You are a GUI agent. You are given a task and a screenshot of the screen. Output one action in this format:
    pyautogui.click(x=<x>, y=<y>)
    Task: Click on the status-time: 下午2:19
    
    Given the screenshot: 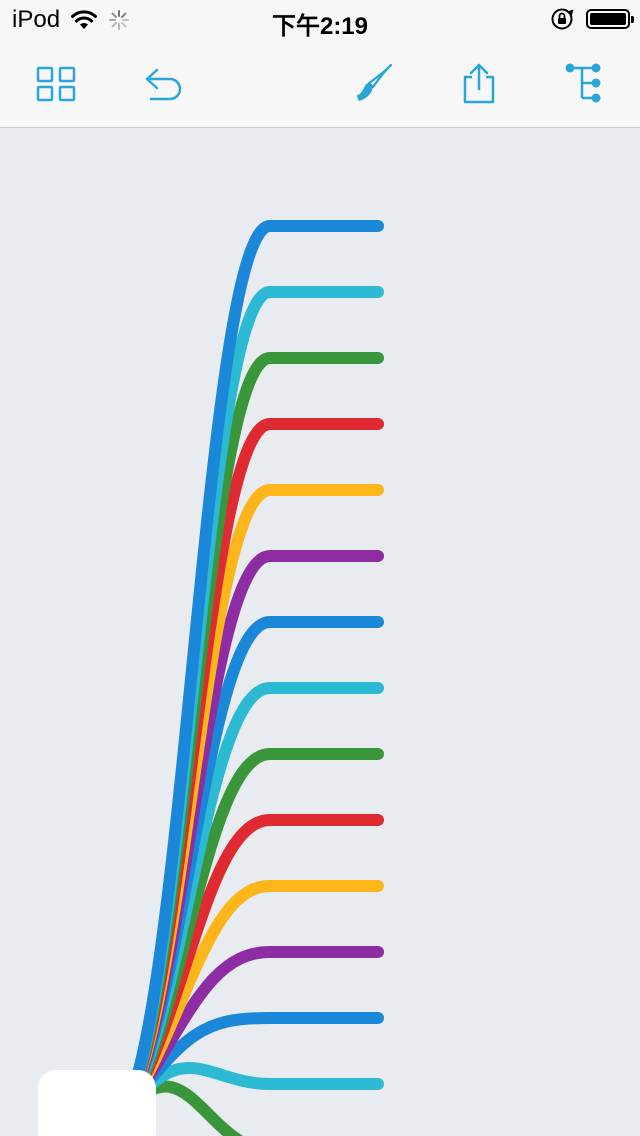 What is the action you would take?
    pyautogui.click(x=320, y=26)
    